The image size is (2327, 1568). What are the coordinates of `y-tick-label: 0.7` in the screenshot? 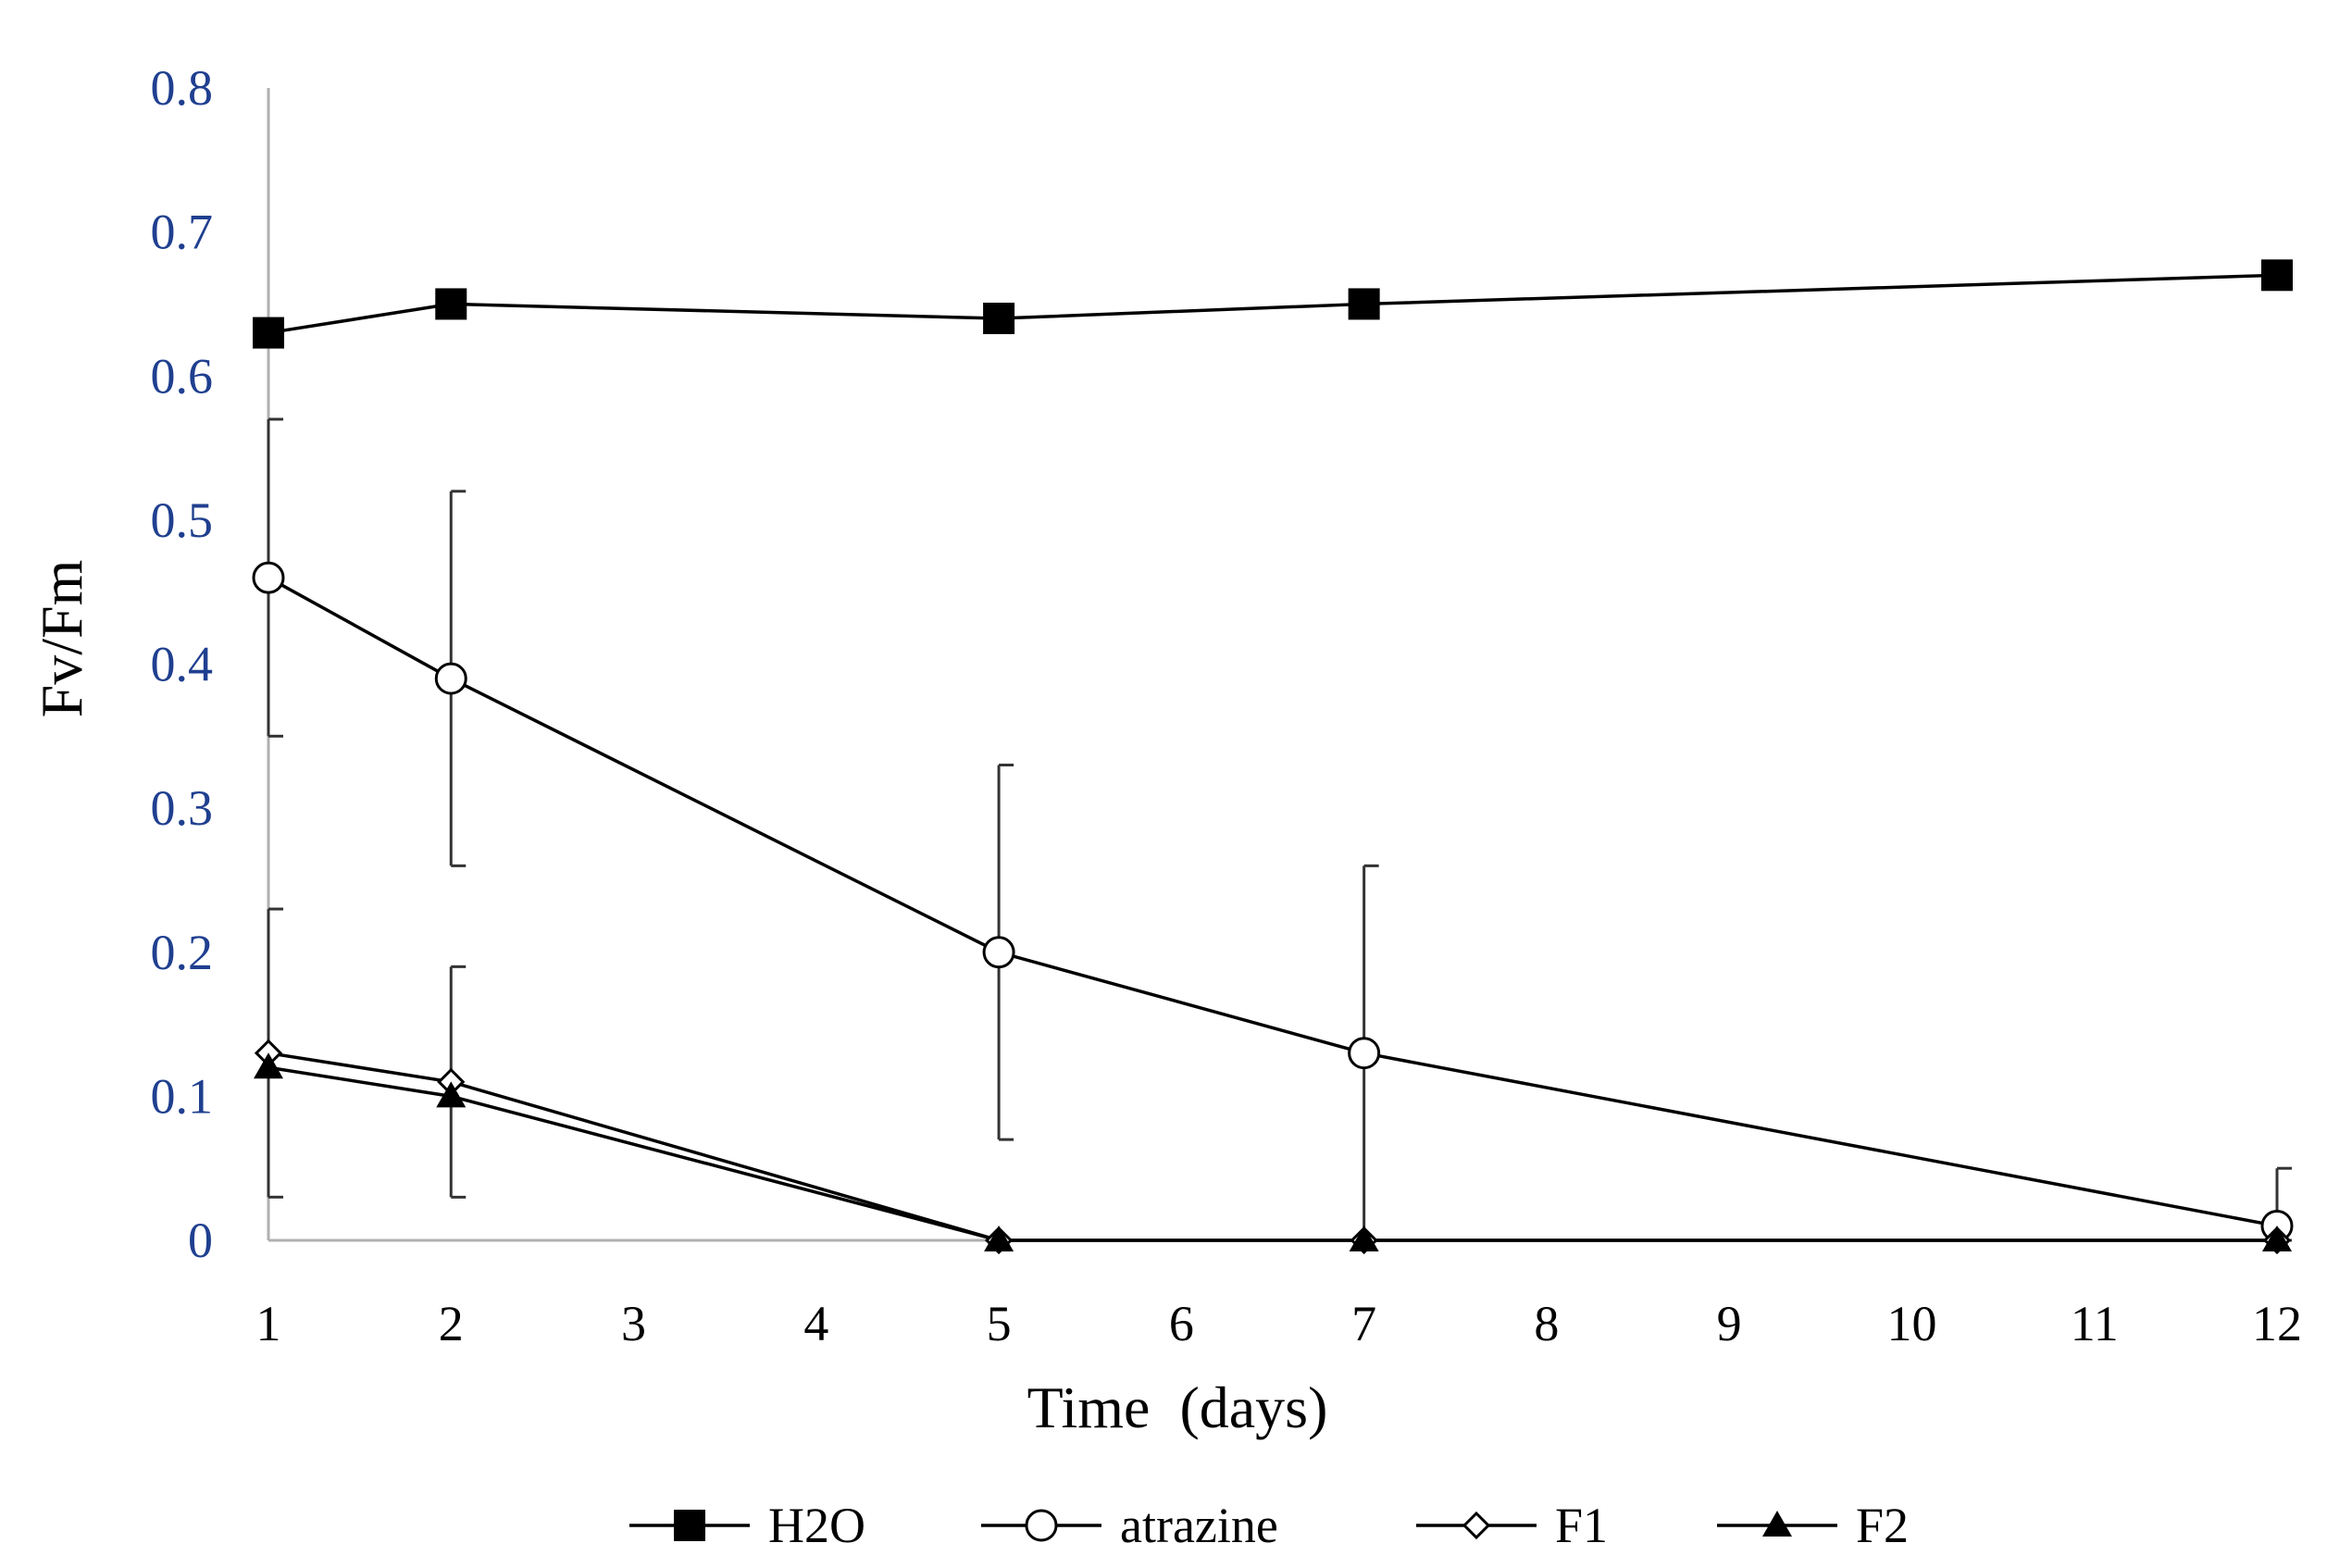 It's located at (182, 232).